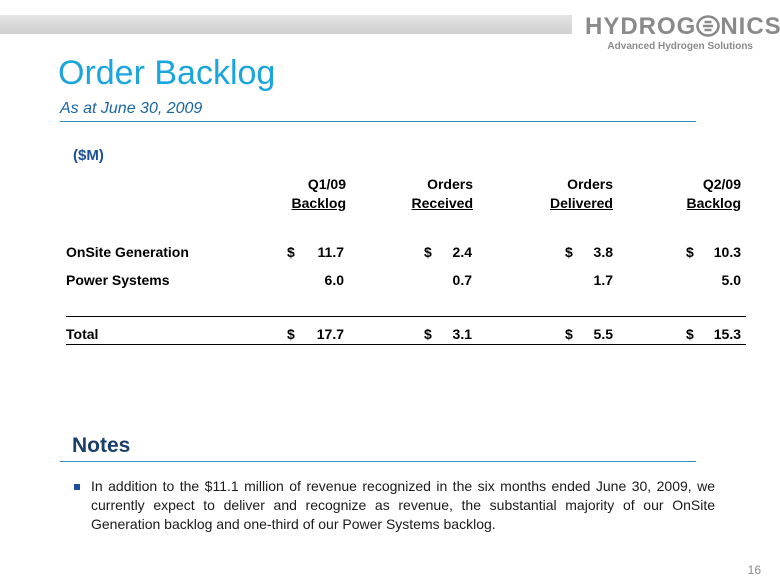 The height and width of the screenshot is (585, 780). I want to click on logo-tagline: Advanced Hydrogen Solutions, so click(680, 46).